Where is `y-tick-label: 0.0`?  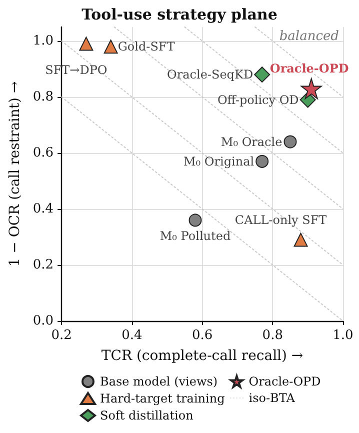 y-tick-label: 0.0 is located at coordinates (43, 321).